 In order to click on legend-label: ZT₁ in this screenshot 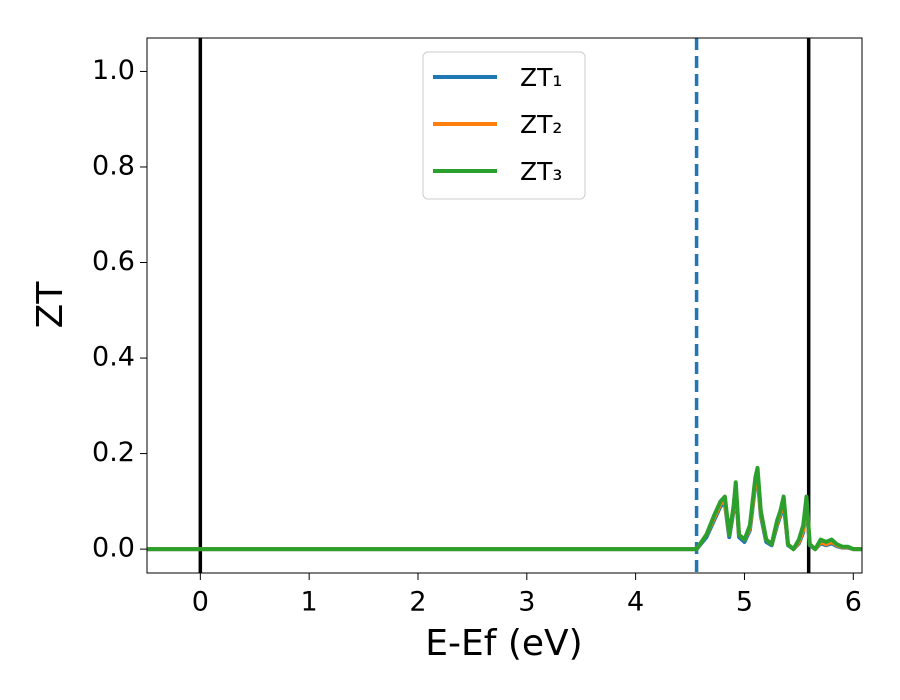, I will do `click(541, 77)`.